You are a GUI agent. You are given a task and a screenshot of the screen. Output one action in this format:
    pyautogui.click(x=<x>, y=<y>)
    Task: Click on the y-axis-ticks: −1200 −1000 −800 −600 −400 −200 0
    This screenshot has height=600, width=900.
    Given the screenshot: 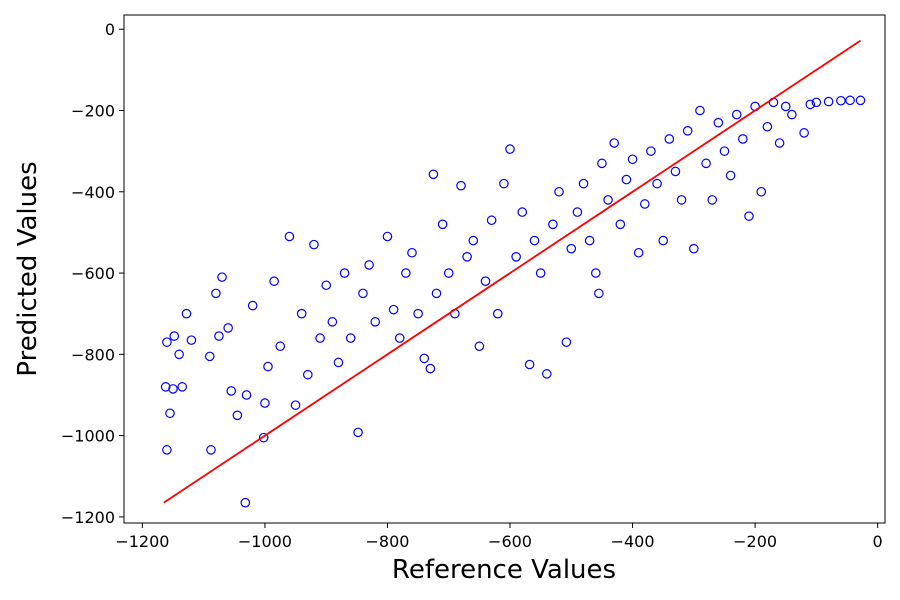 What is the action you would take?
    pyautogui.click(x=92, y=273)
    